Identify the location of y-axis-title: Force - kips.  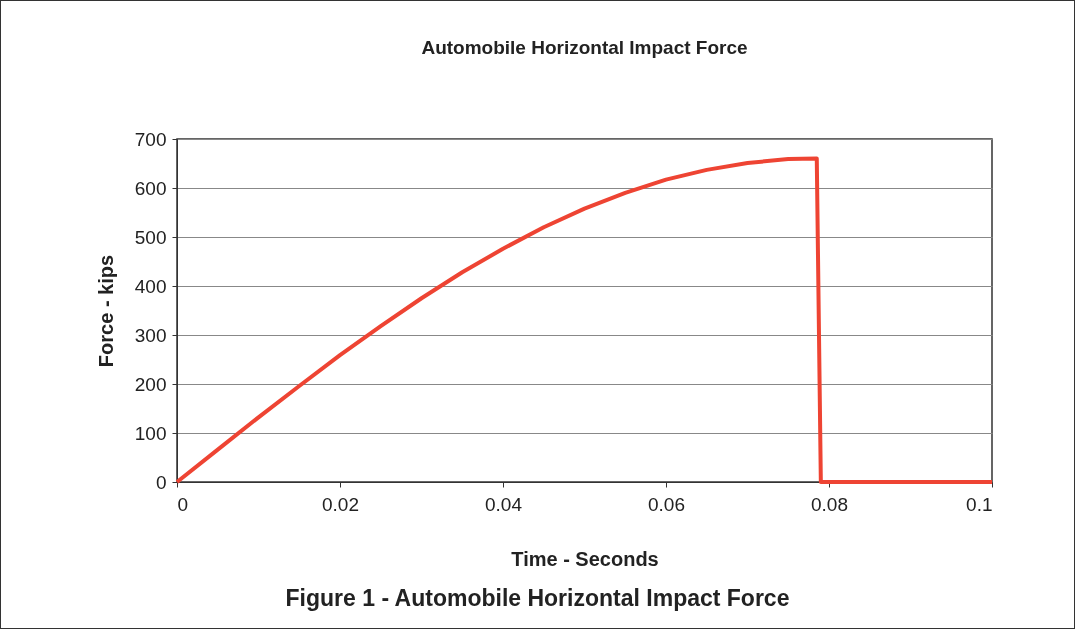
(105, 311).